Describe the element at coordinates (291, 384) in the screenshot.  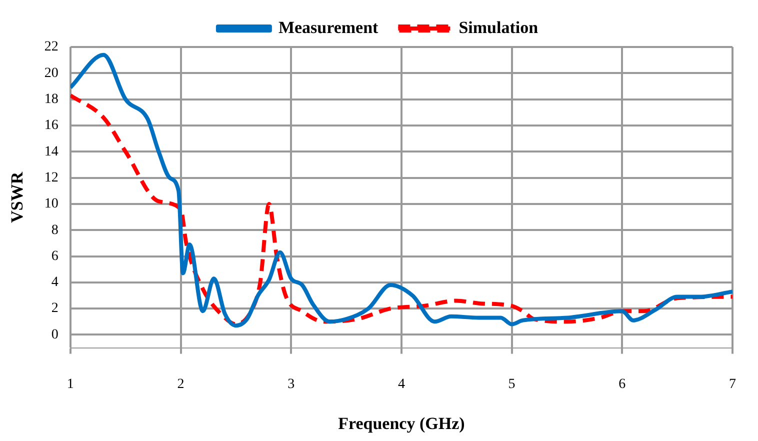
I see `x-tick-label: 3` at that location.